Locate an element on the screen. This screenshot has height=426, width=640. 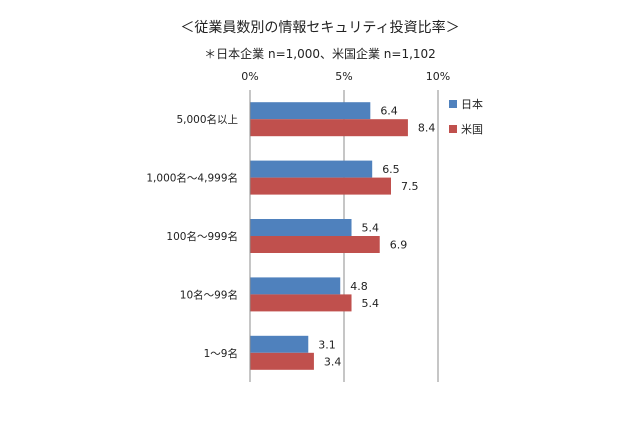
data-label: 3.1 is located at coordinates (327, 344).